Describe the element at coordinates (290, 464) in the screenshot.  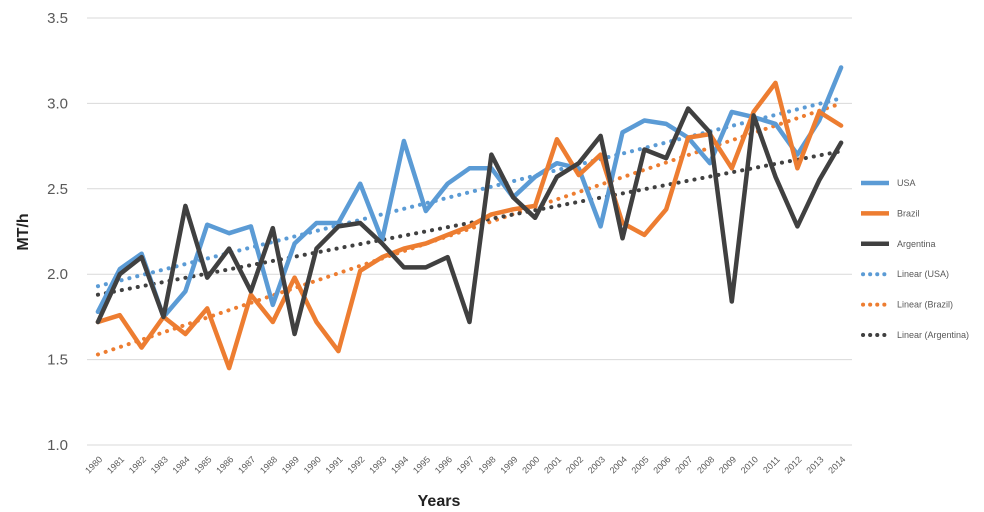
I see `x-tick-label: 1989` at that location.